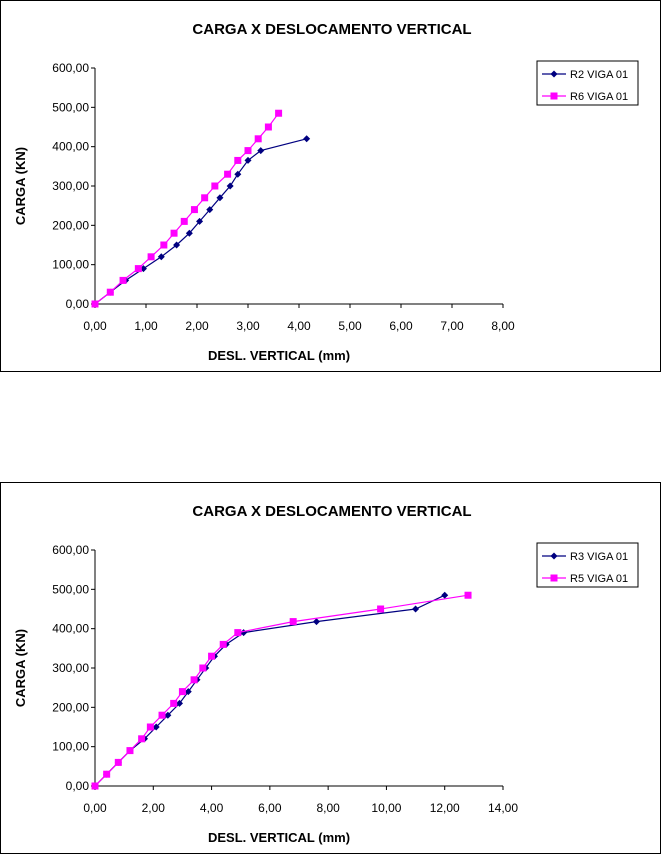  I want to click on chart-1-legend-label: R2 VIGA 01, so click(599, 75).